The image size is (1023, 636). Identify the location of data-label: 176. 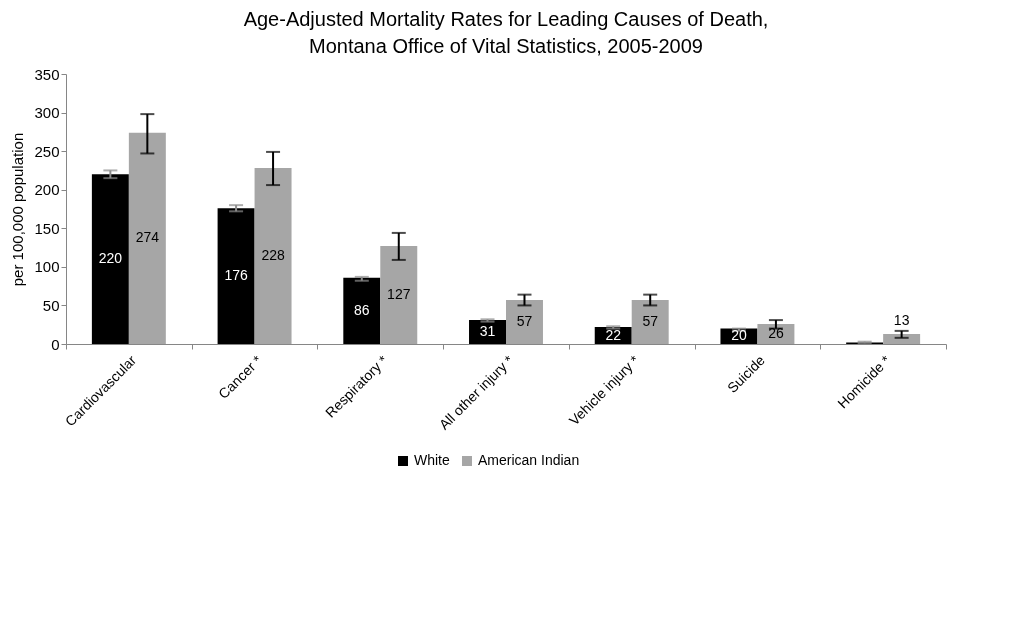
(236, 275).